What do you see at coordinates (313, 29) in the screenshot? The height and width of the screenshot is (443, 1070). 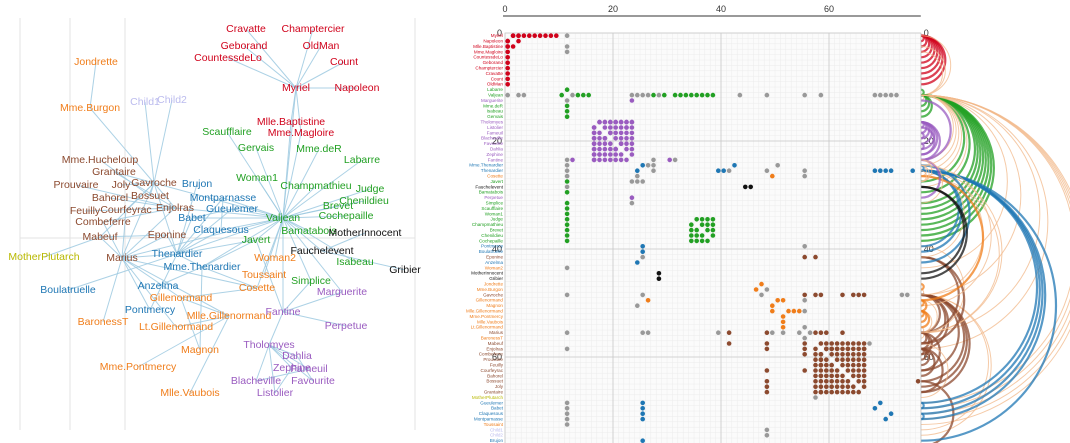 I see `node-label-champtercier: Champtercier` at bounding box center [313, 29].